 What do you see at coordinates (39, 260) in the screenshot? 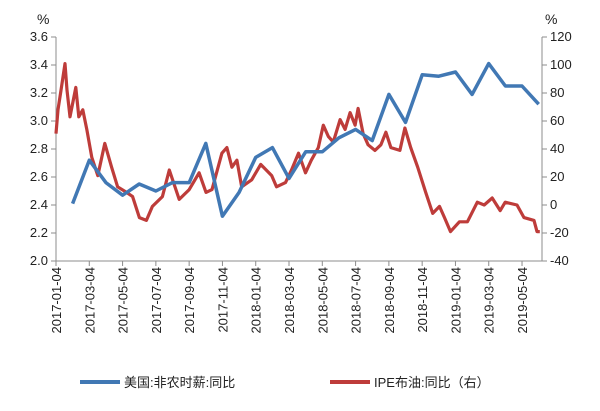
I see `left-tick-label: 2.0` at bounding box center [39, 260].